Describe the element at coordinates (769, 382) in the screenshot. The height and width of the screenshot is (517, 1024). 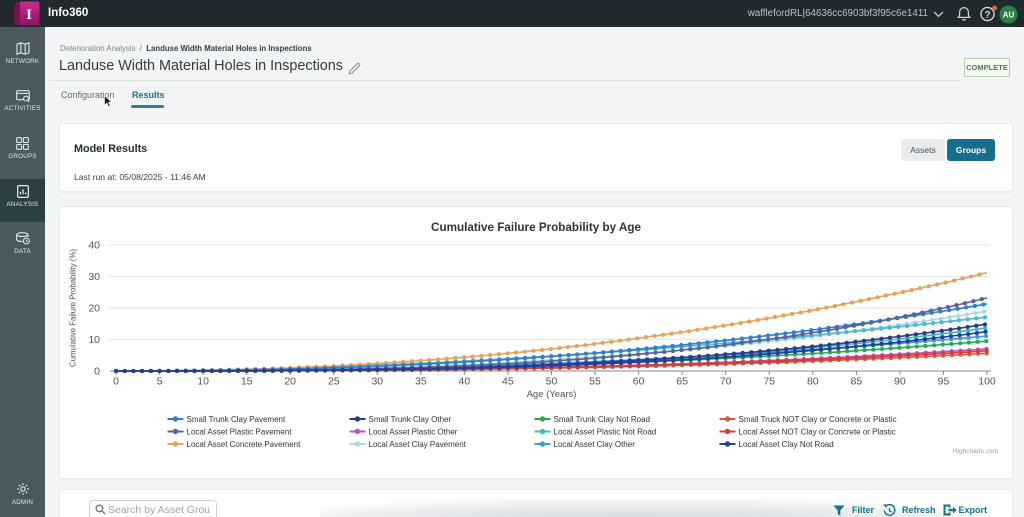
I see `svg-text: 75` at that location.